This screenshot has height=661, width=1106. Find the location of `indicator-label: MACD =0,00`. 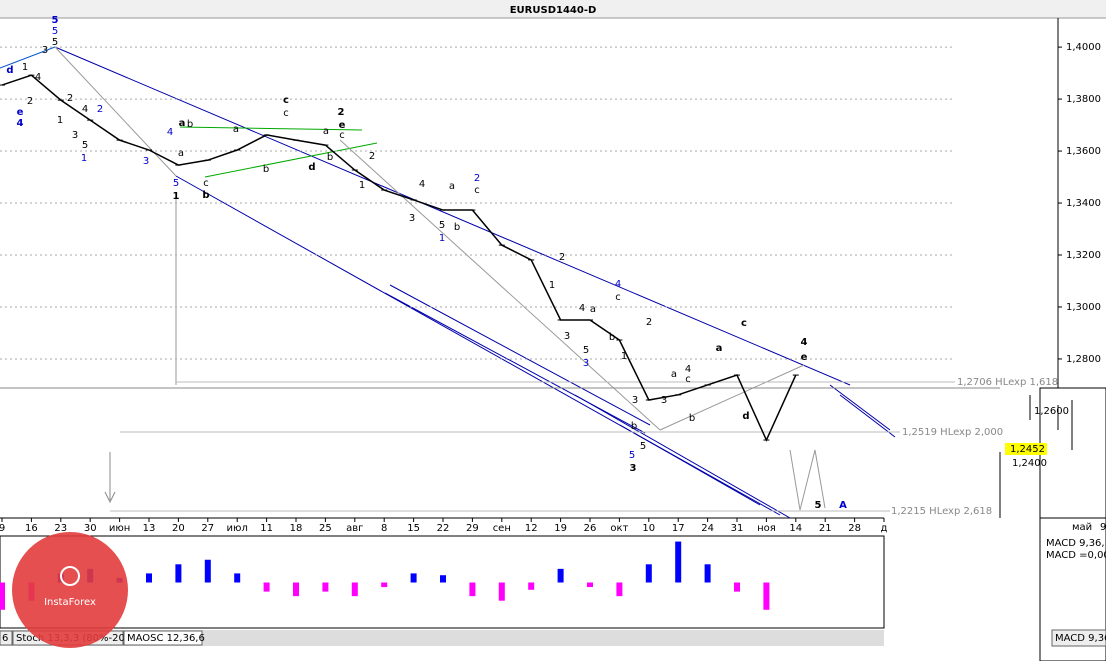

indicator-label: MACD =0,00 is located at coordinates (1076, 555).